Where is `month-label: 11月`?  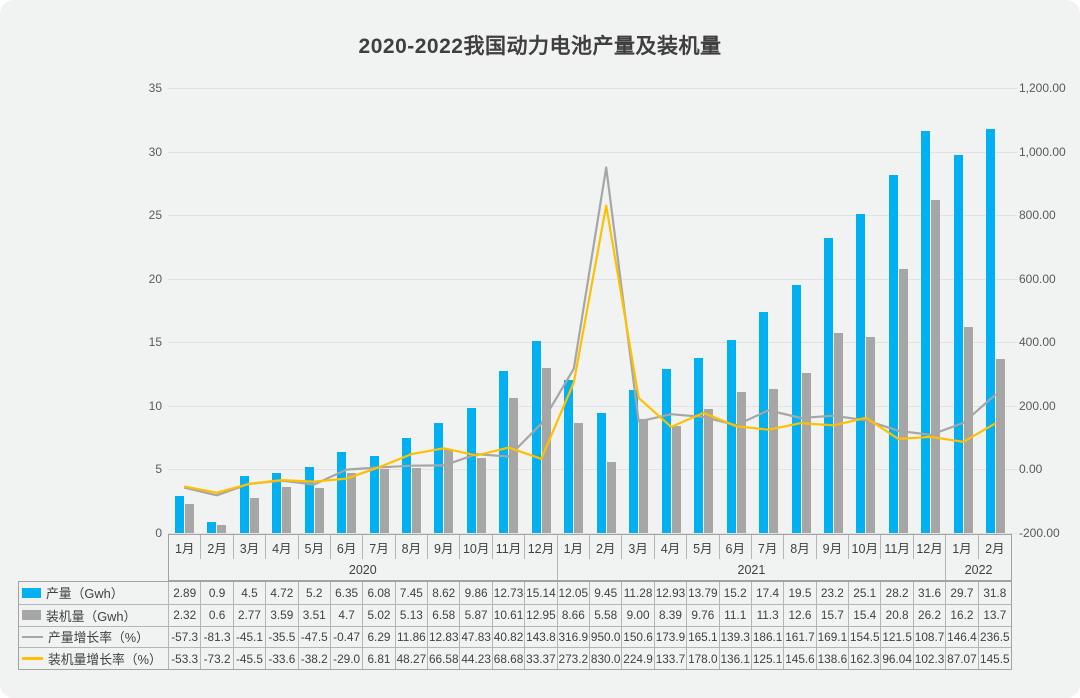
month-label: 11月 is located at coordinates (897, 547).